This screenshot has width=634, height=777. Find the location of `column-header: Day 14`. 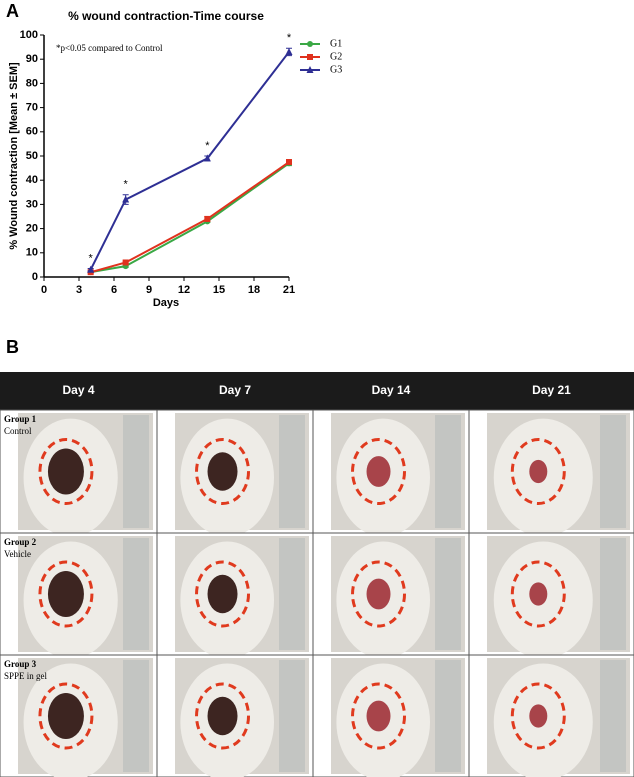

column-header: Day 14 is located at coordinates (391, 390).